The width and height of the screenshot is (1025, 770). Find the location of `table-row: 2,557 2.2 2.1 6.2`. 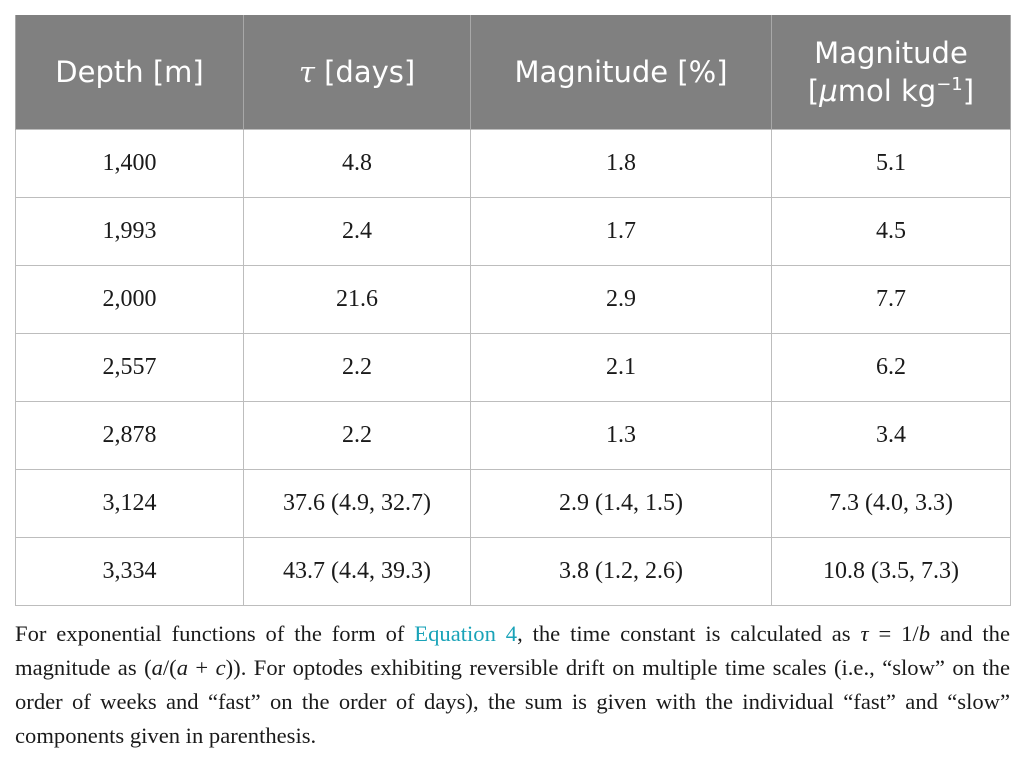

table-row: 2,557 2.2 2.1 6.2 is located at coordinates (513, 367).